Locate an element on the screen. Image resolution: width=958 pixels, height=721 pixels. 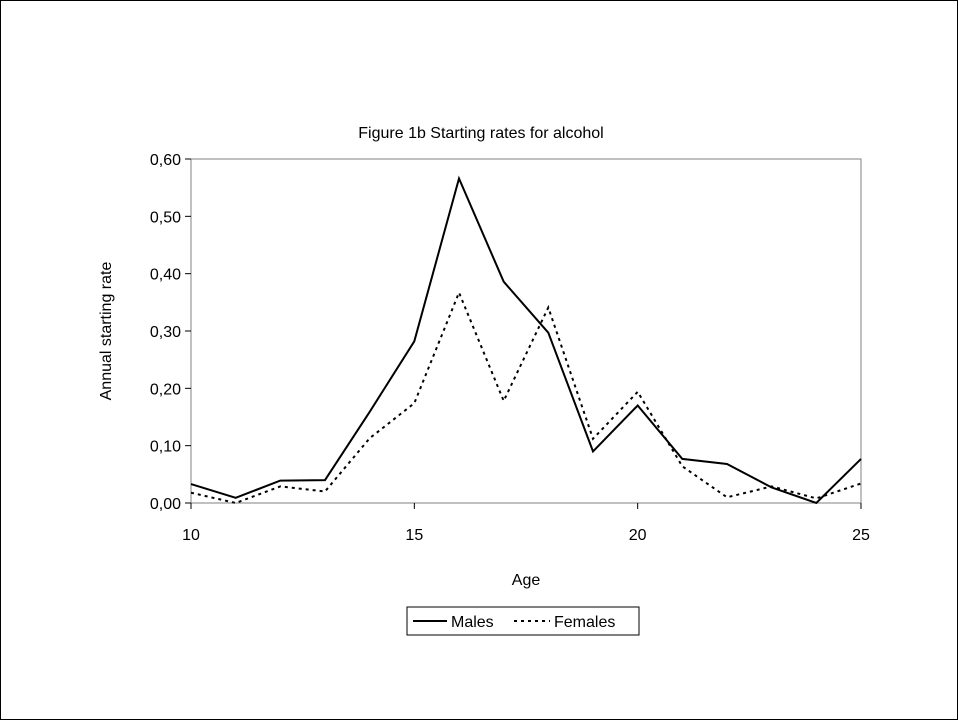
x-axis: 10 15 20 25 is located at coordinates (526, 523).